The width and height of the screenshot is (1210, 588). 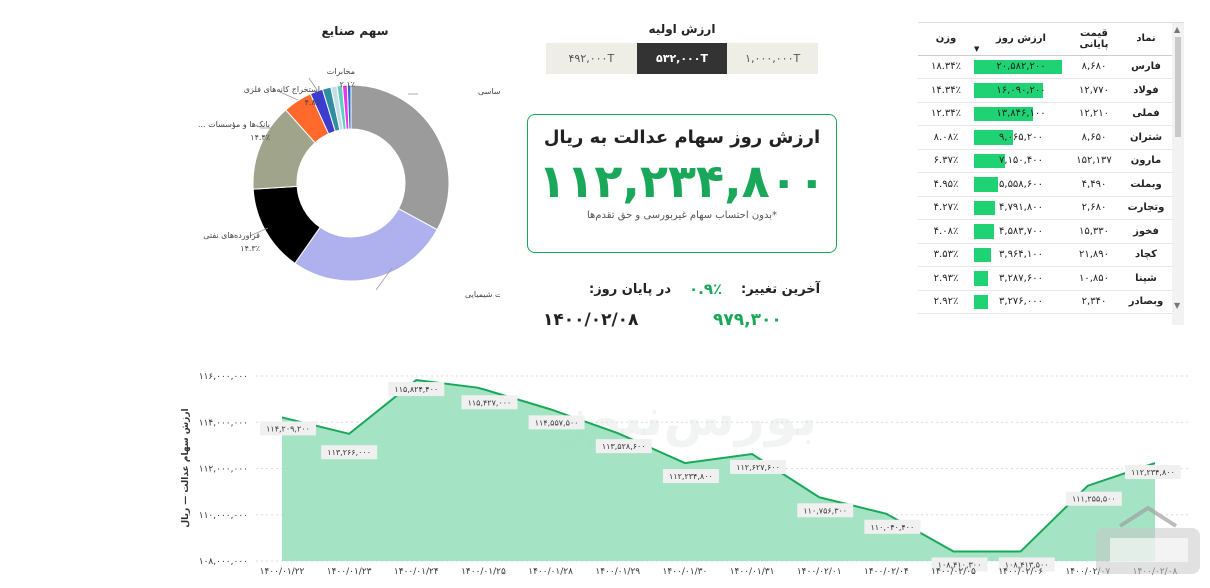 What do you see at coordinates (946, 278) in the screenshot?
I see `cell-weight: ۲.۹۳٪` at bounding box center [946, 278].